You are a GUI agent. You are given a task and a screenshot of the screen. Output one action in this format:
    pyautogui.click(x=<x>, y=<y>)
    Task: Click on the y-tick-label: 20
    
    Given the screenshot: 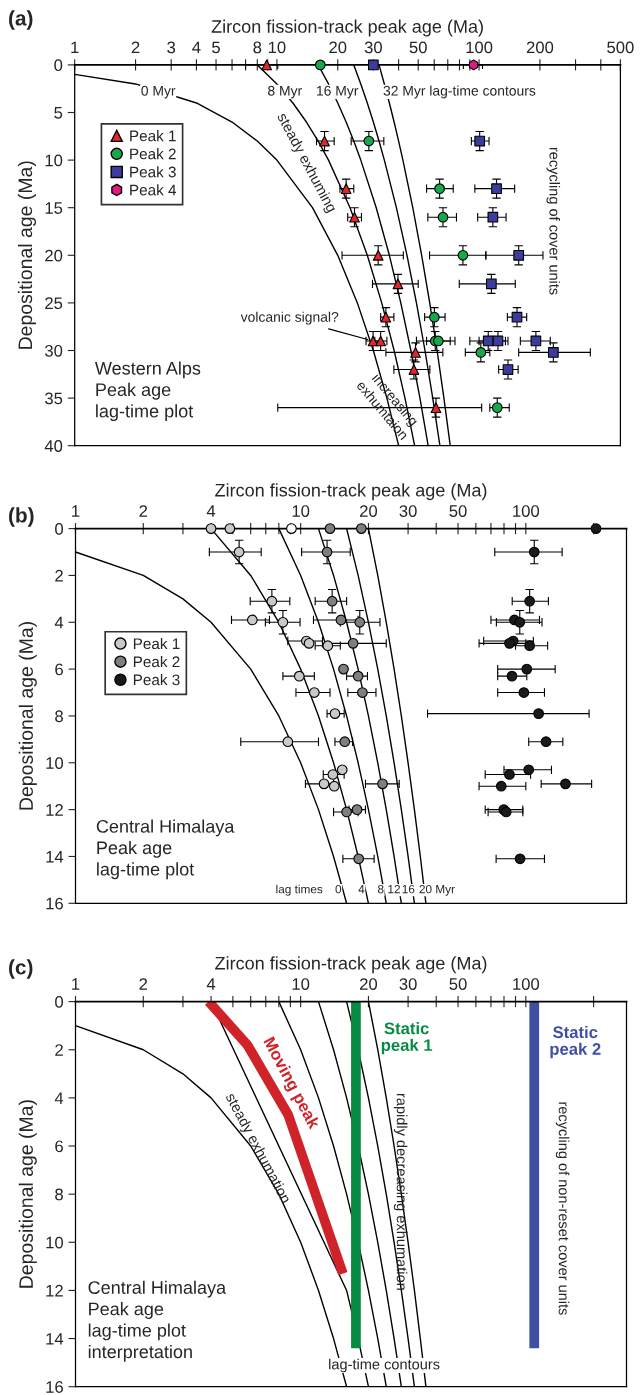 What is the action you would take?
    pyautogui.click(x=54, y=255)
    